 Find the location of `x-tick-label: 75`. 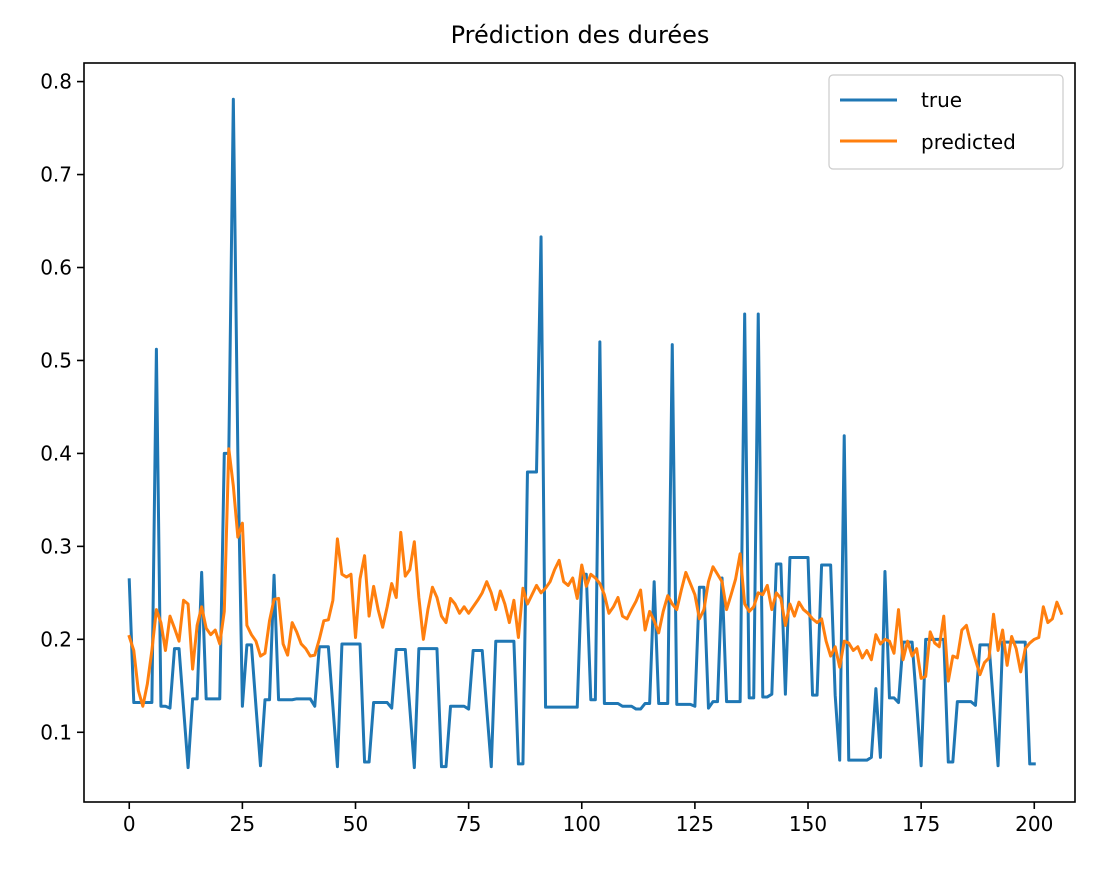

x-tick-label: 75 is located at coordinates (468, 824).